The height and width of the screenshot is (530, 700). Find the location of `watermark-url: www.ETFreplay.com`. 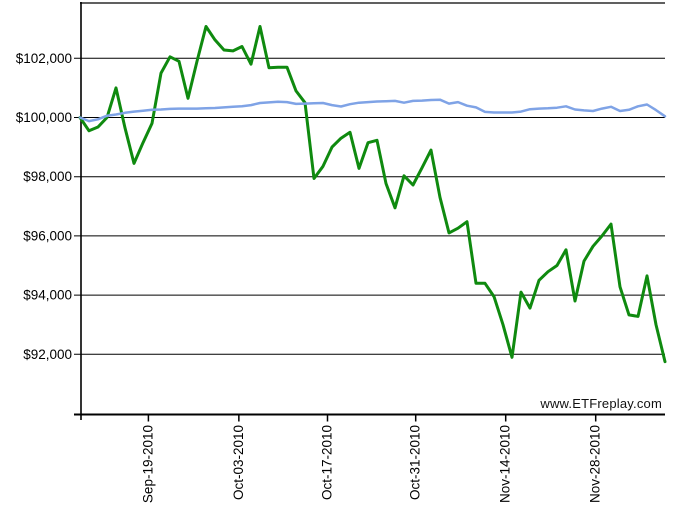

watermark-url: www.ETFreplay.com is located at coordinates (601, 403).